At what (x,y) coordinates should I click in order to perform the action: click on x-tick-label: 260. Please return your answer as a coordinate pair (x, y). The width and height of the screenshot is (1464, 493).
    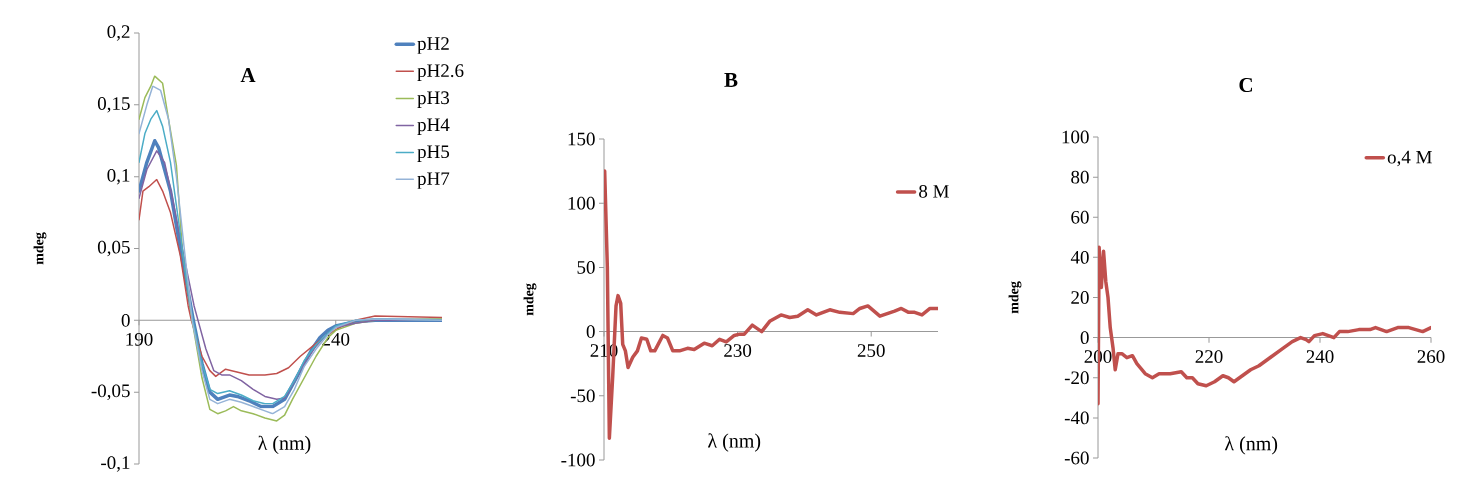
    Looking at the image, I should click on (1431, 356).